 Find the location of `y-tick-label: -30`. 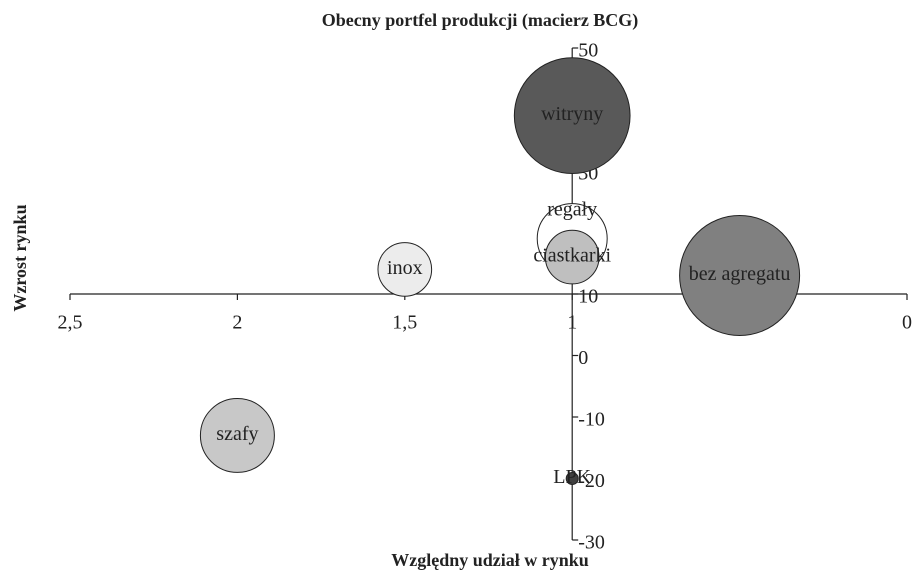

y-tick-label: -30 is located at coordinates (591, 543).